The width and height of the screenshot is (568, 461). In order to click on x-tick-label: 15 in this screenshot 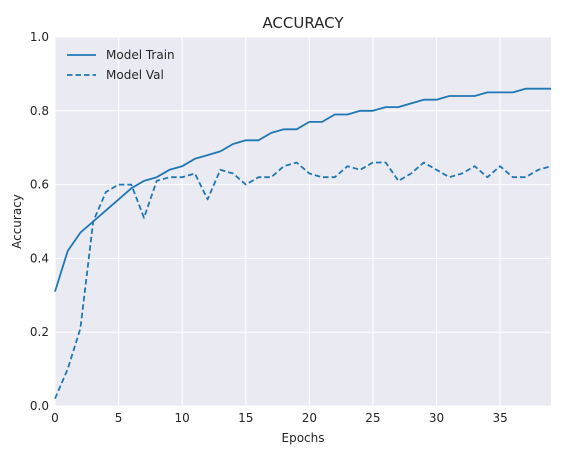, I will do `click(245, 418)`.